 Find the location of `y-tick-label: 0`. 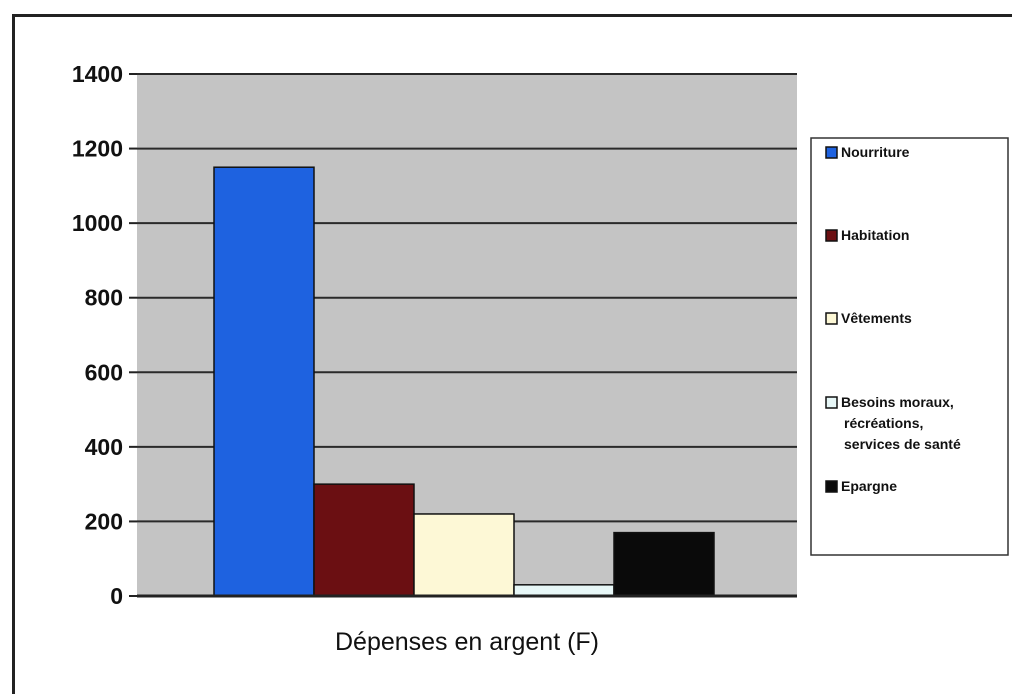

y-tick-label: 0 is located at coordinates (116, 596).